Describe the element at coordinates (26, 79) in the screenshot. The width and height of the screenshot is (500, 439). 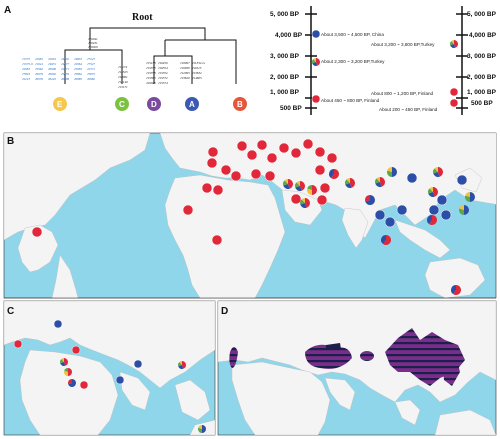
I see `haplotype-label: J2213` at that location.